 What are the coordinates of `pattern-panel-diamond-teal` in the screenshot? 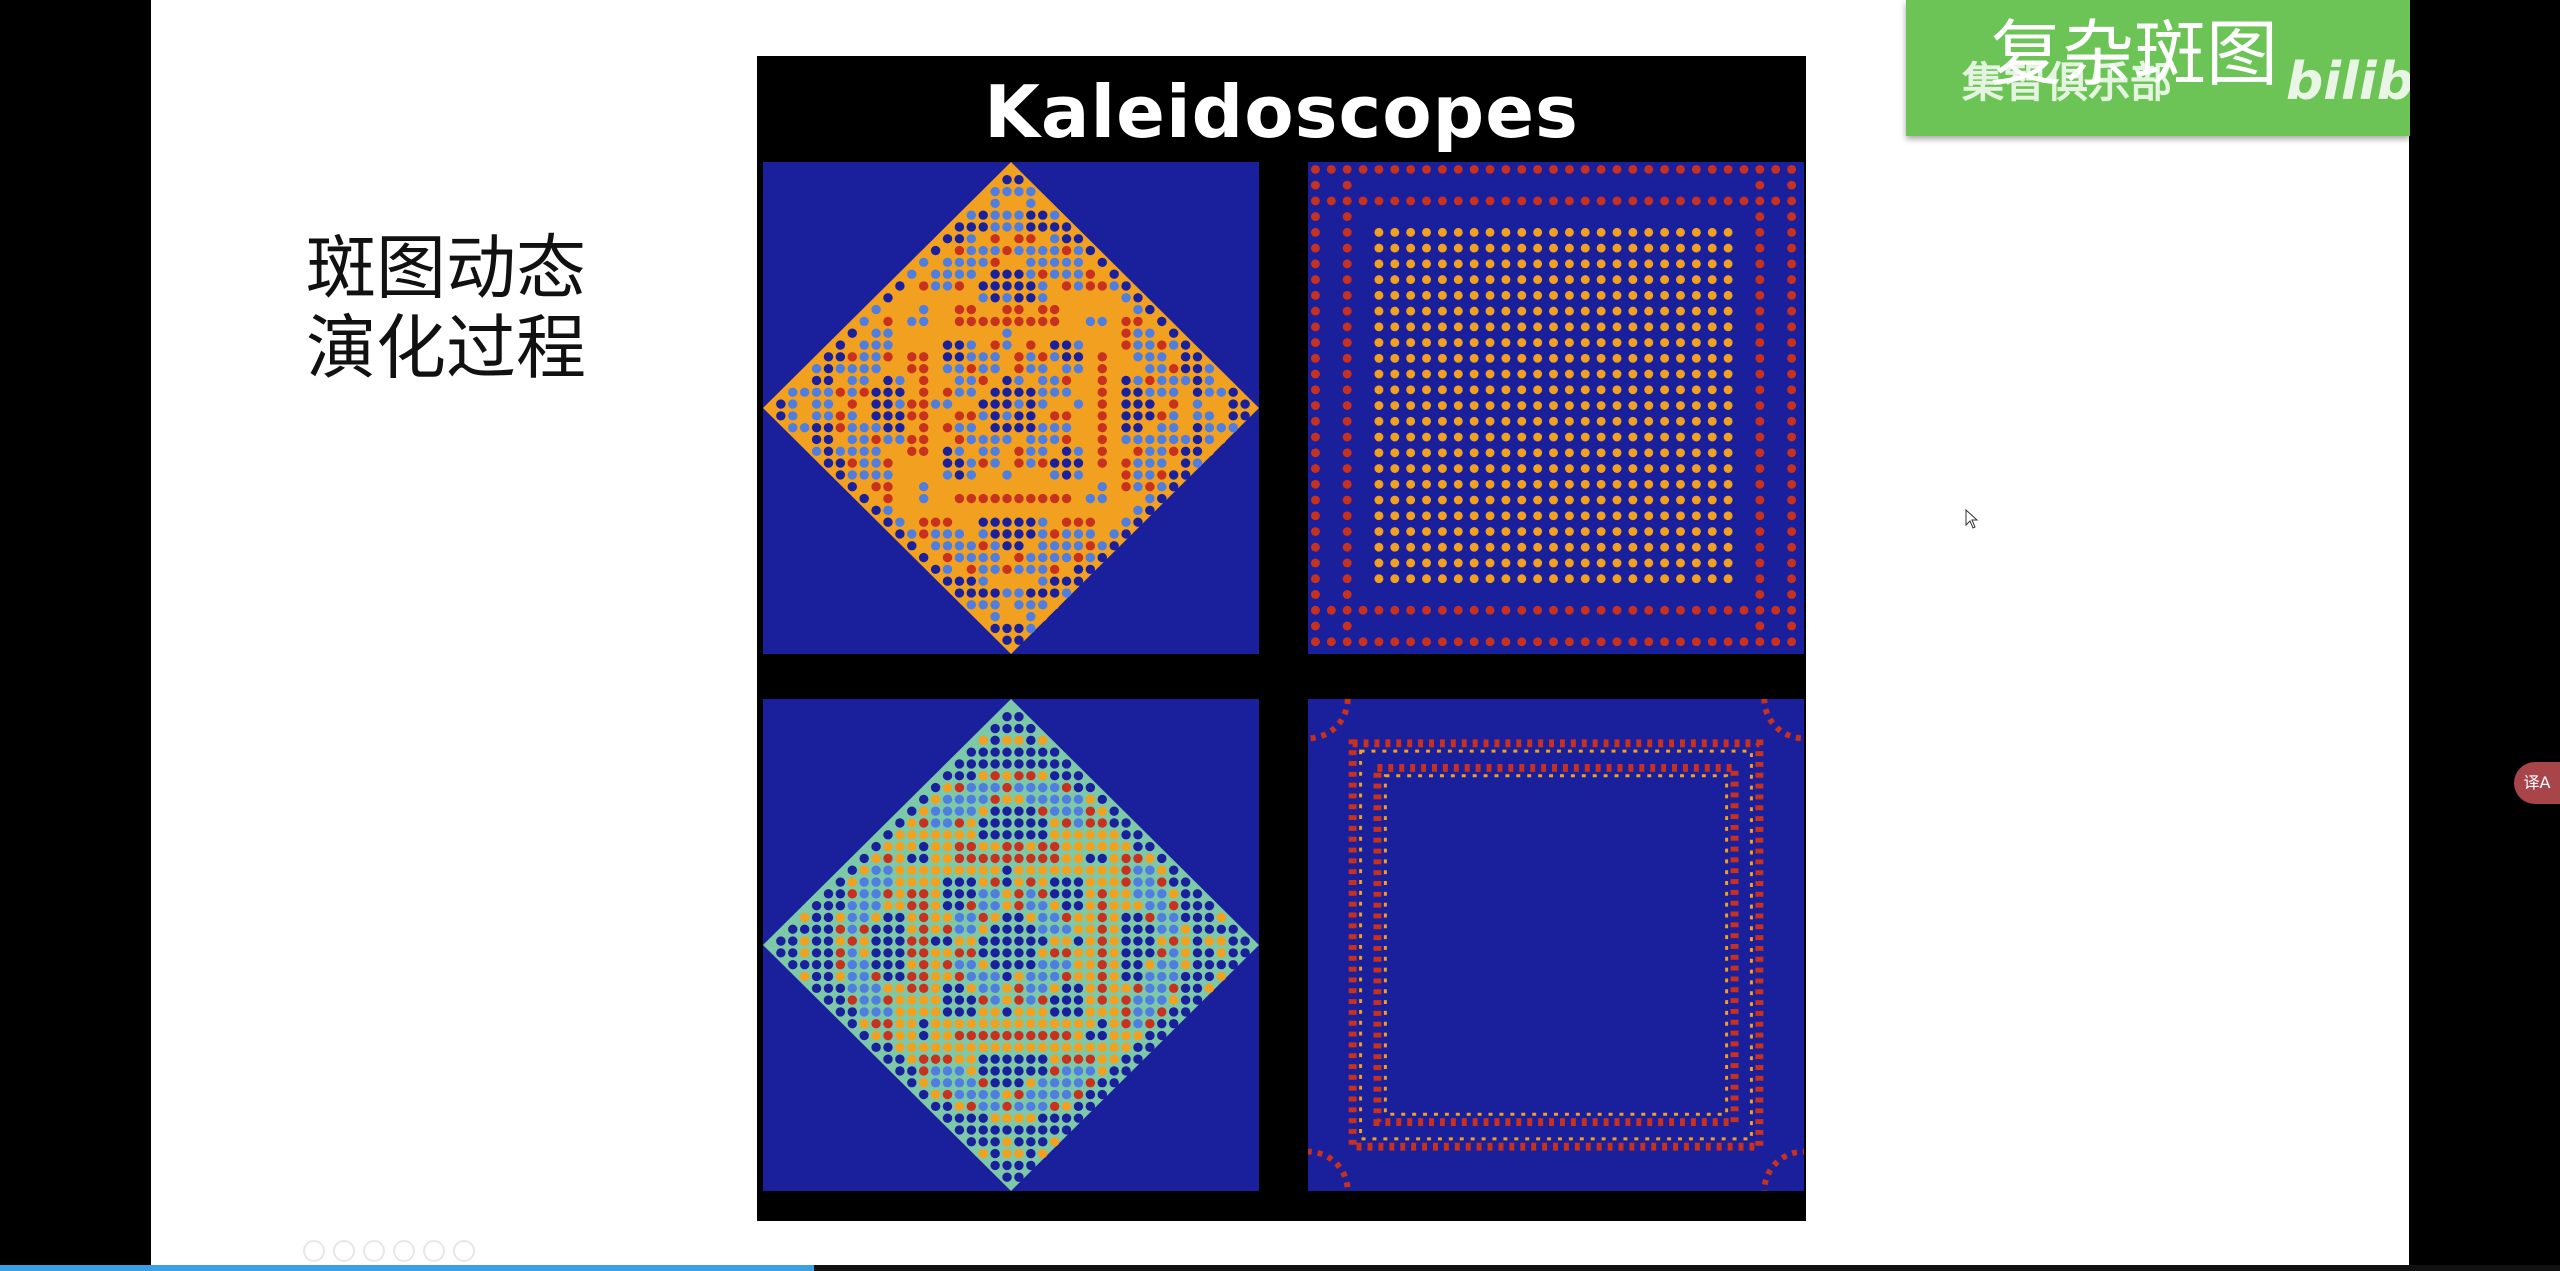 It's located at (1011, 945).